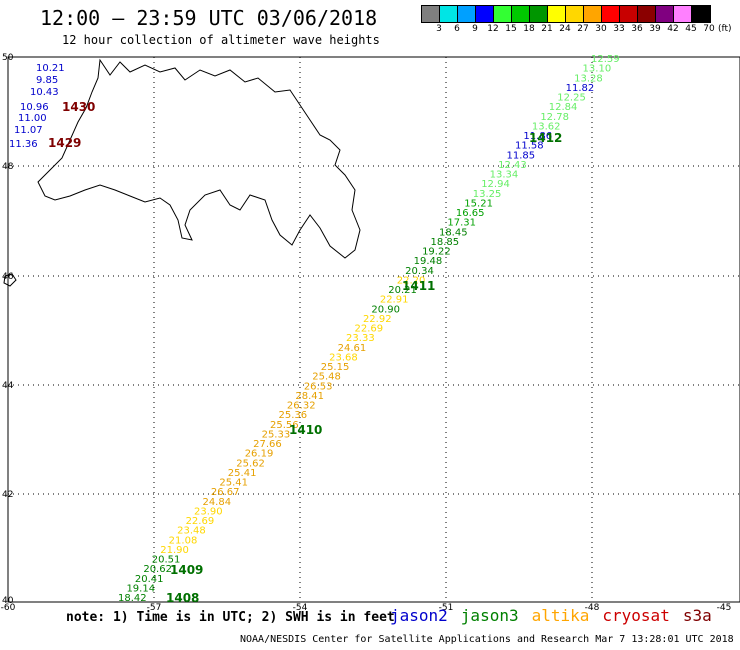  Describe the element at coordinates (343, 357) in the screenshot. I see `swh-value: 23.68` at that location.